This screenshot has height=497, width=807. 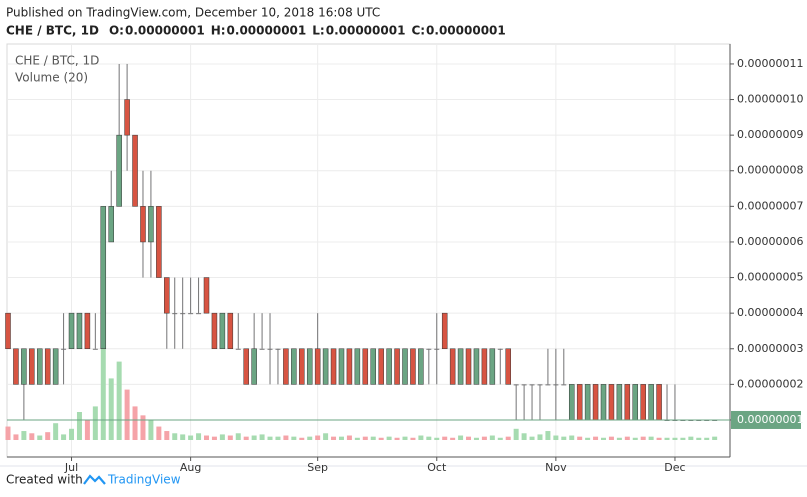 I want to click on y-tick-label: 0.00000002, so click(x=770, y=383).